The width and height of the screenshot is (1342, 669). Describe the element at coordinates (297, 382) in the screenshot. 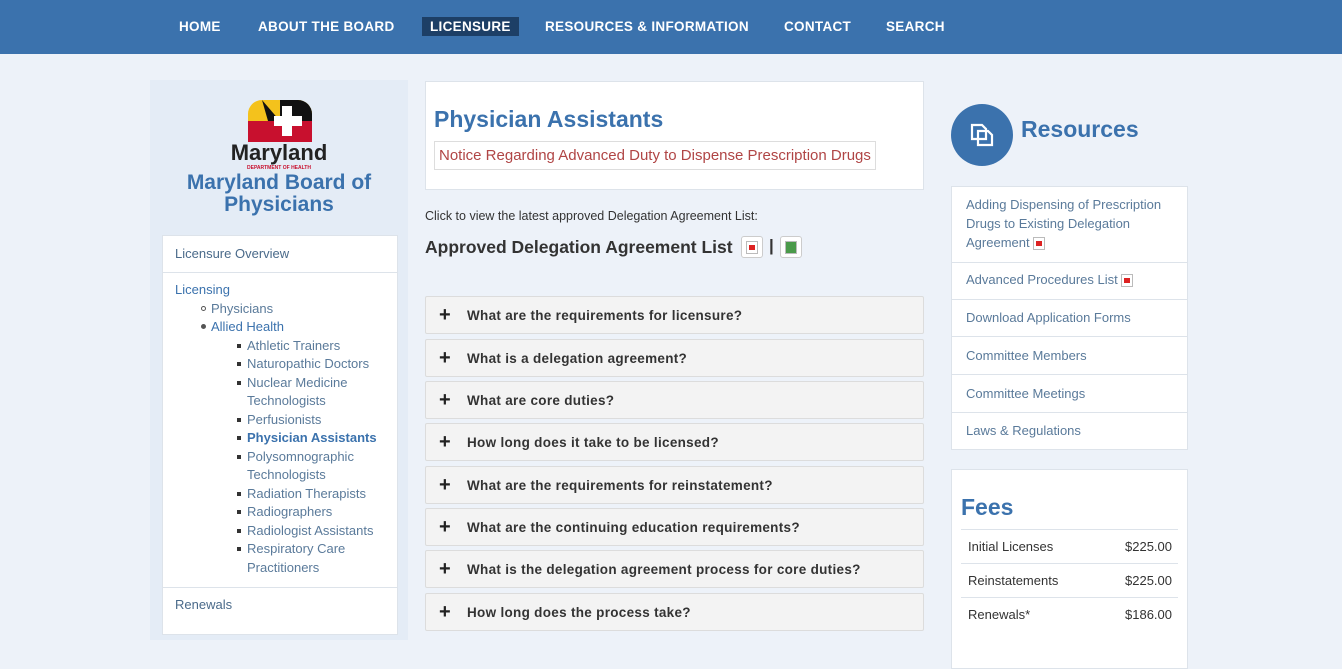

I see `menu-nuclear-medicine: Nuclear Medicine` at that location.